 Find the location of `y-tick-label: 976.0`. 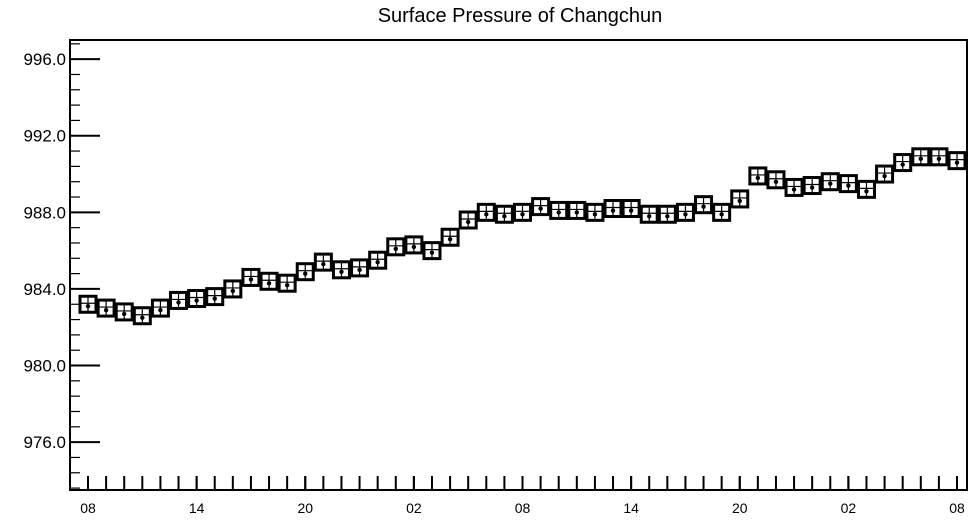

y-tick-label: 976.0 is located at coordinates (44, 442).